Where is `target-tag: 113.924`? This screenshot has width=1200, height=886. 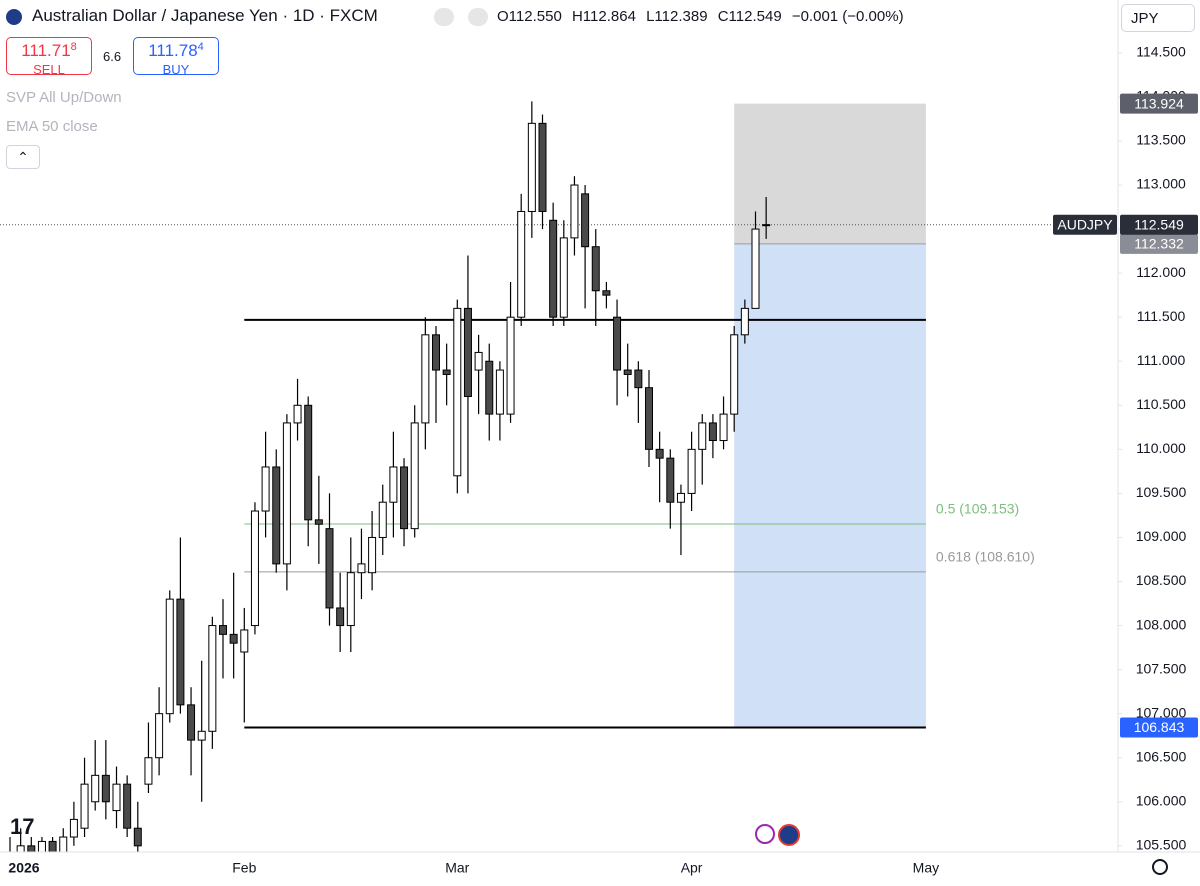 target-tag: 113.924 is located at coordinates (1159, 103).